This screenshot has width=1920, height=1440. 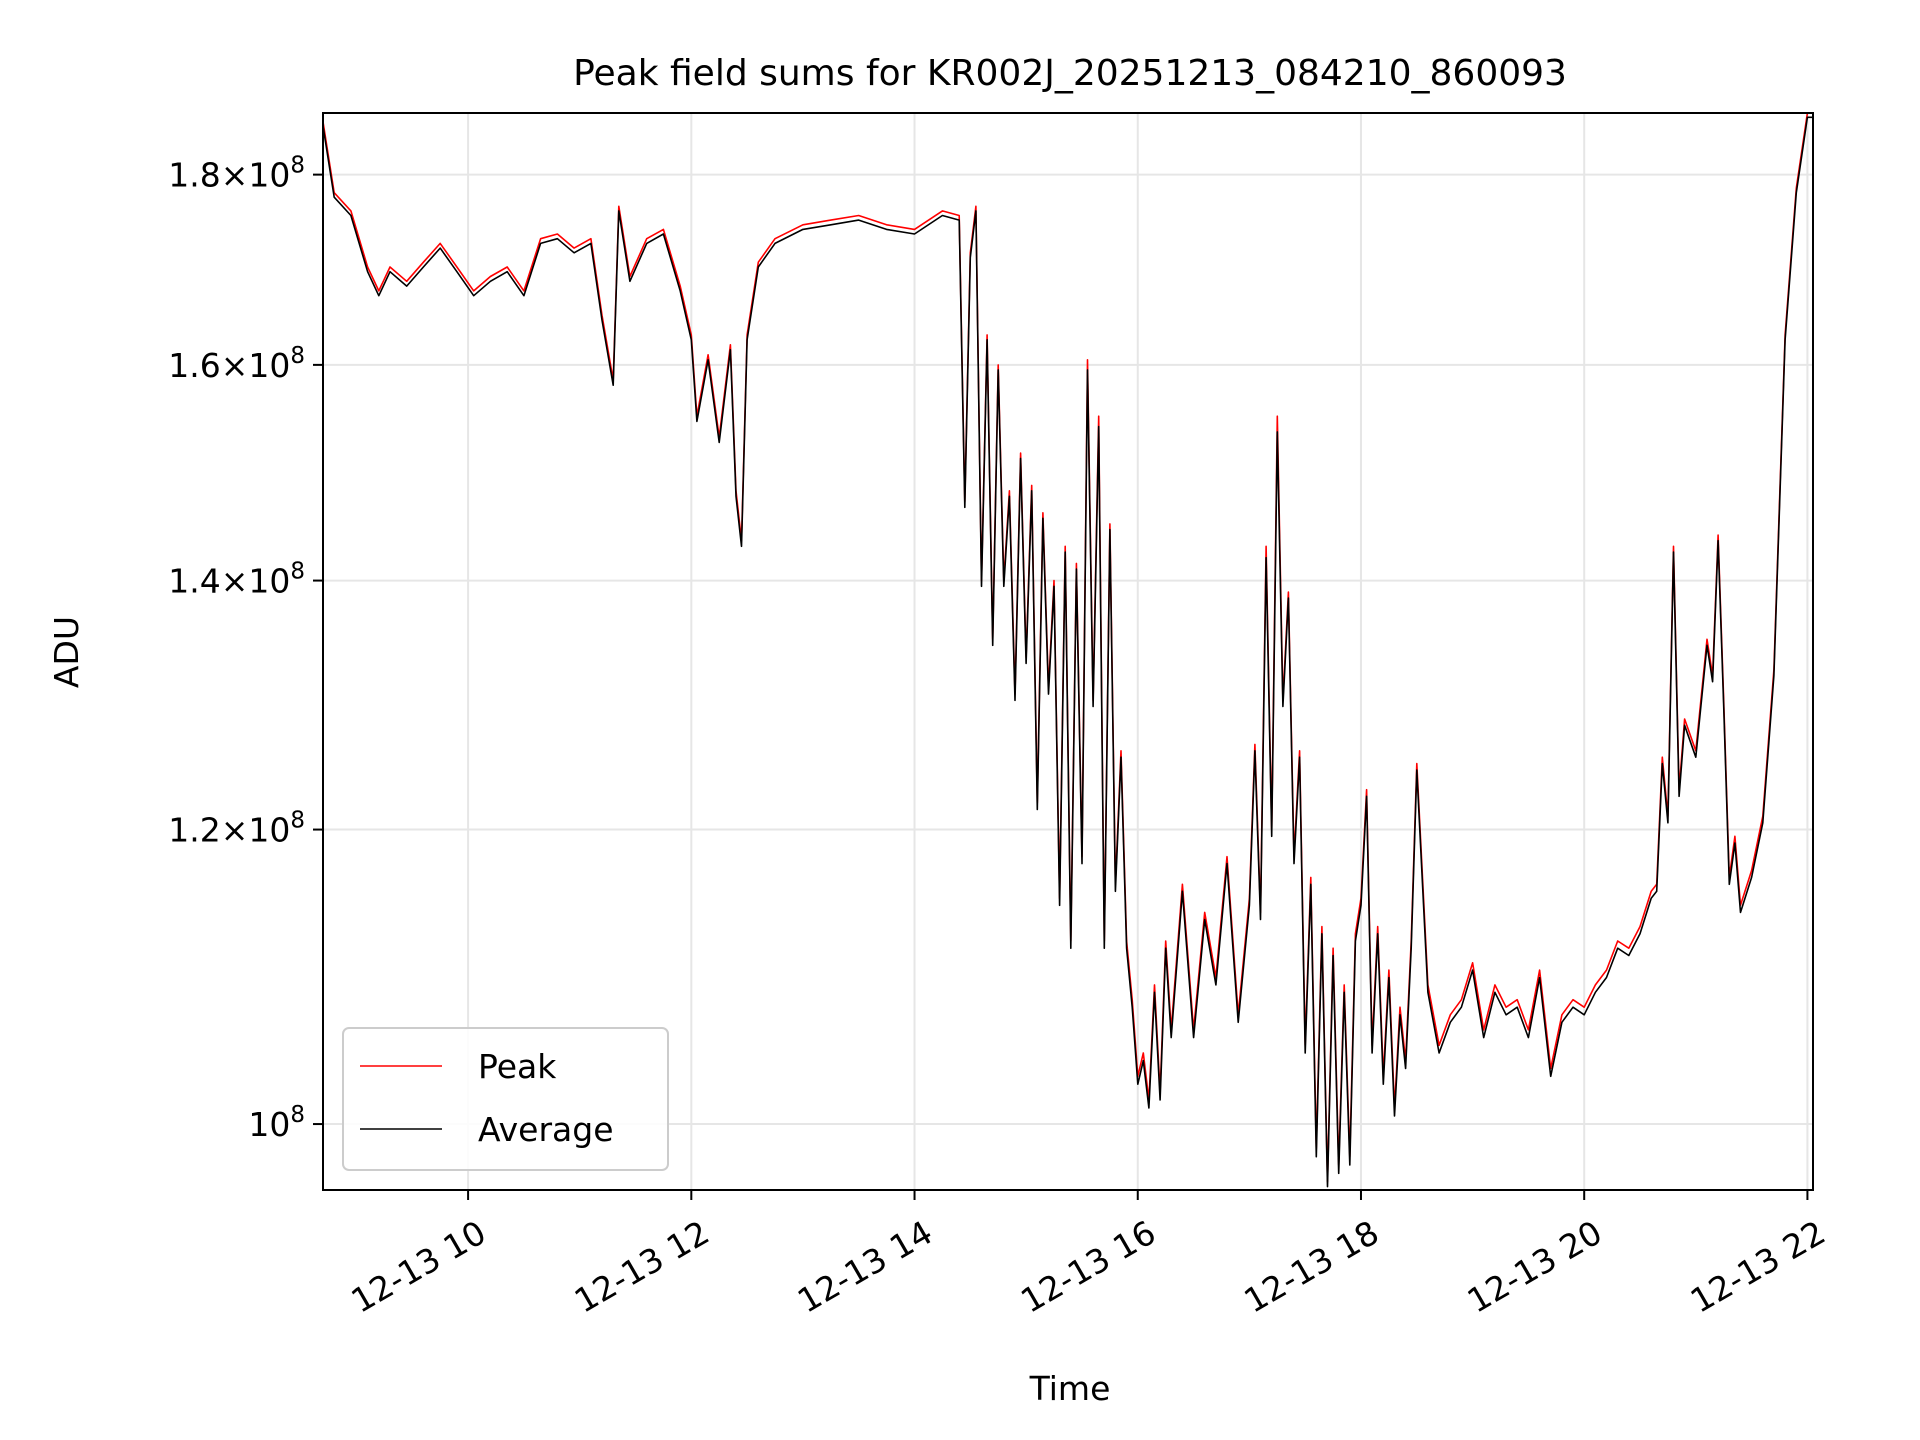 What do you see at coordinates (194, 365) in the screenshot?
I see `y-tick-mantissa: 1.6` at bounding box center [194, 365].